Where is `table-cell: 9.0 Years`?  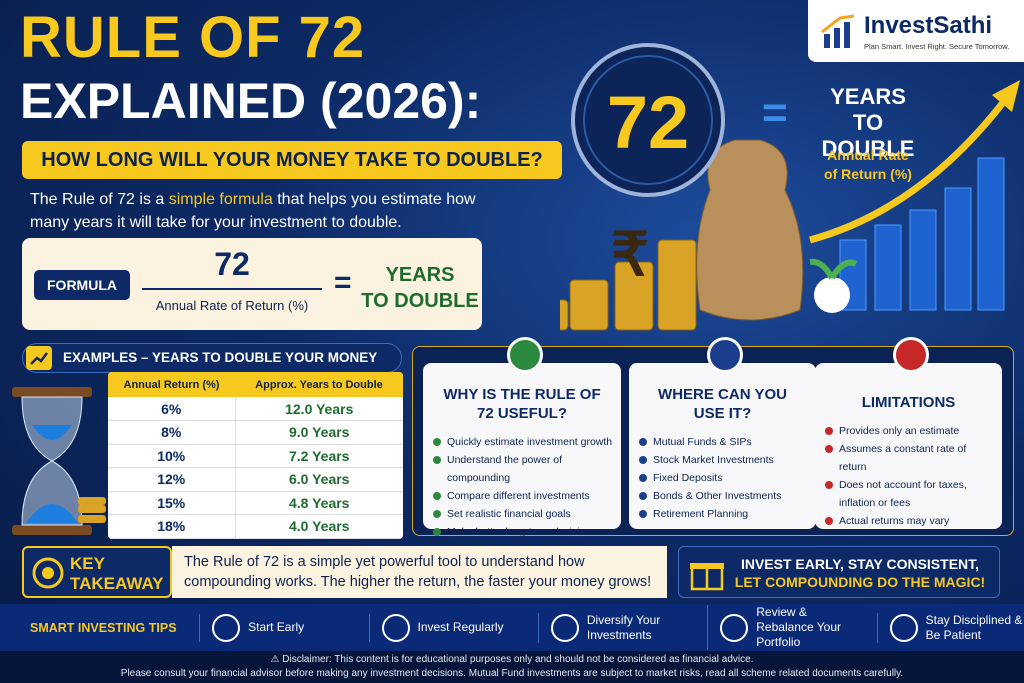
table-cell: 9.0 Years is located at coordinates (318, 432).